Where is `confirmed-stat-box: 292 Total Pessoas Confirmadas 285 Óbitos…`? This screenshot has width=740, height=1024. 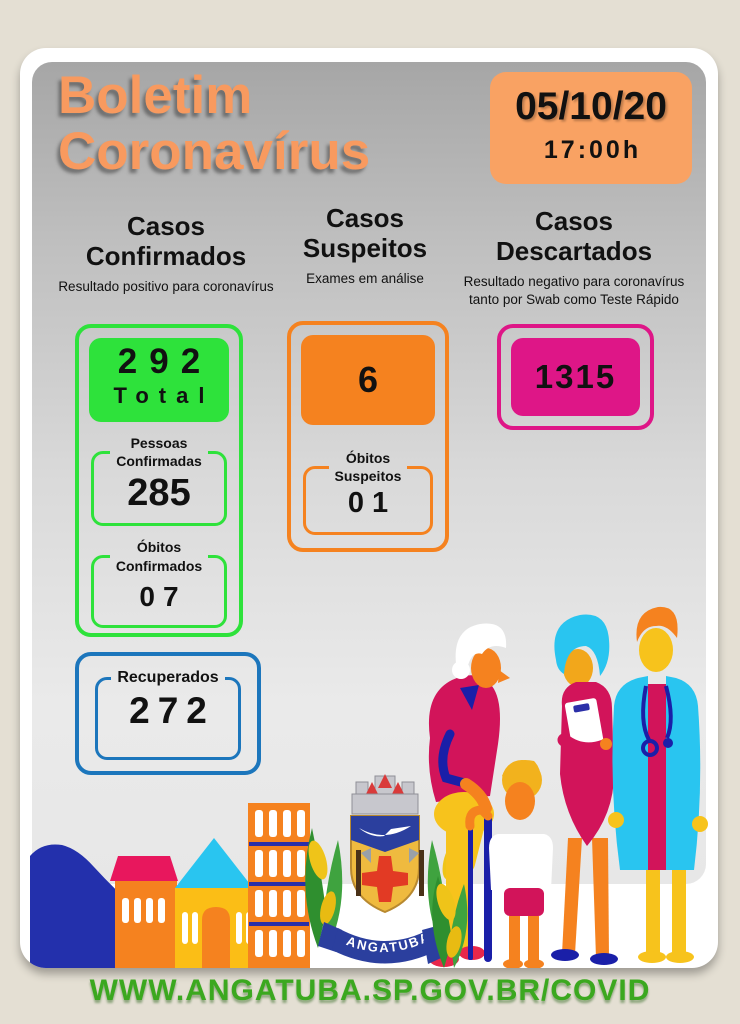
confirmed-stat-box: 292 Total Pessoas Confirmadas 285 Óbitos… is located at coordinates (159, 480).